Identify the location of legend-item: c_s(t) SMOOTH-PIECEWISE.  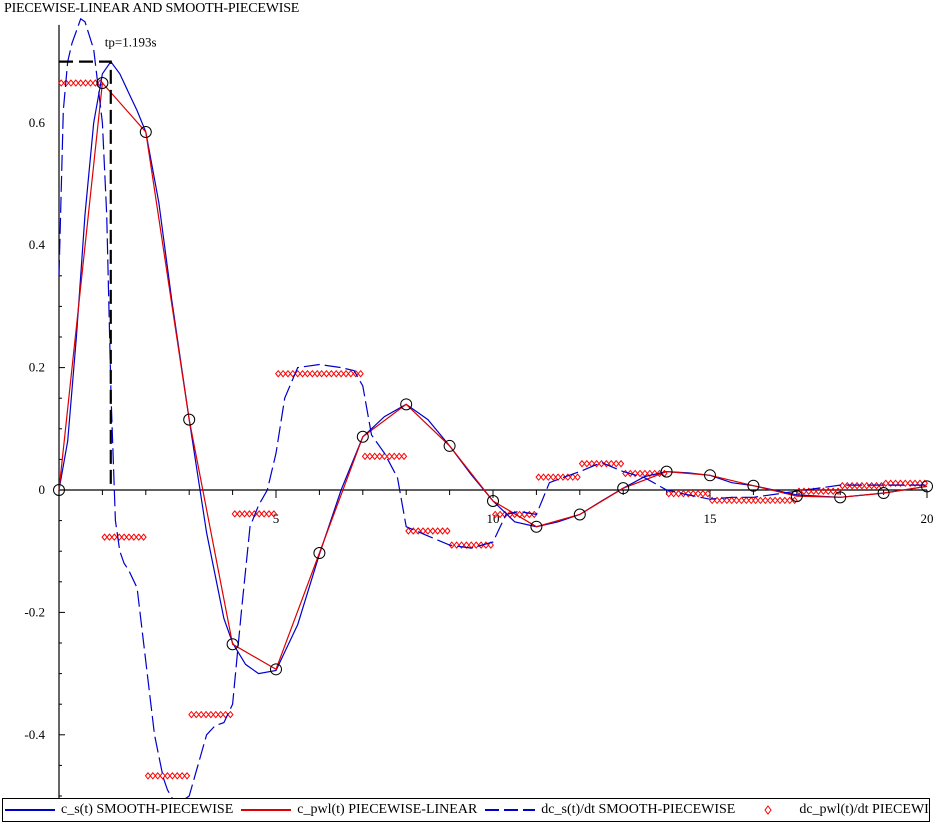
(118, 810).